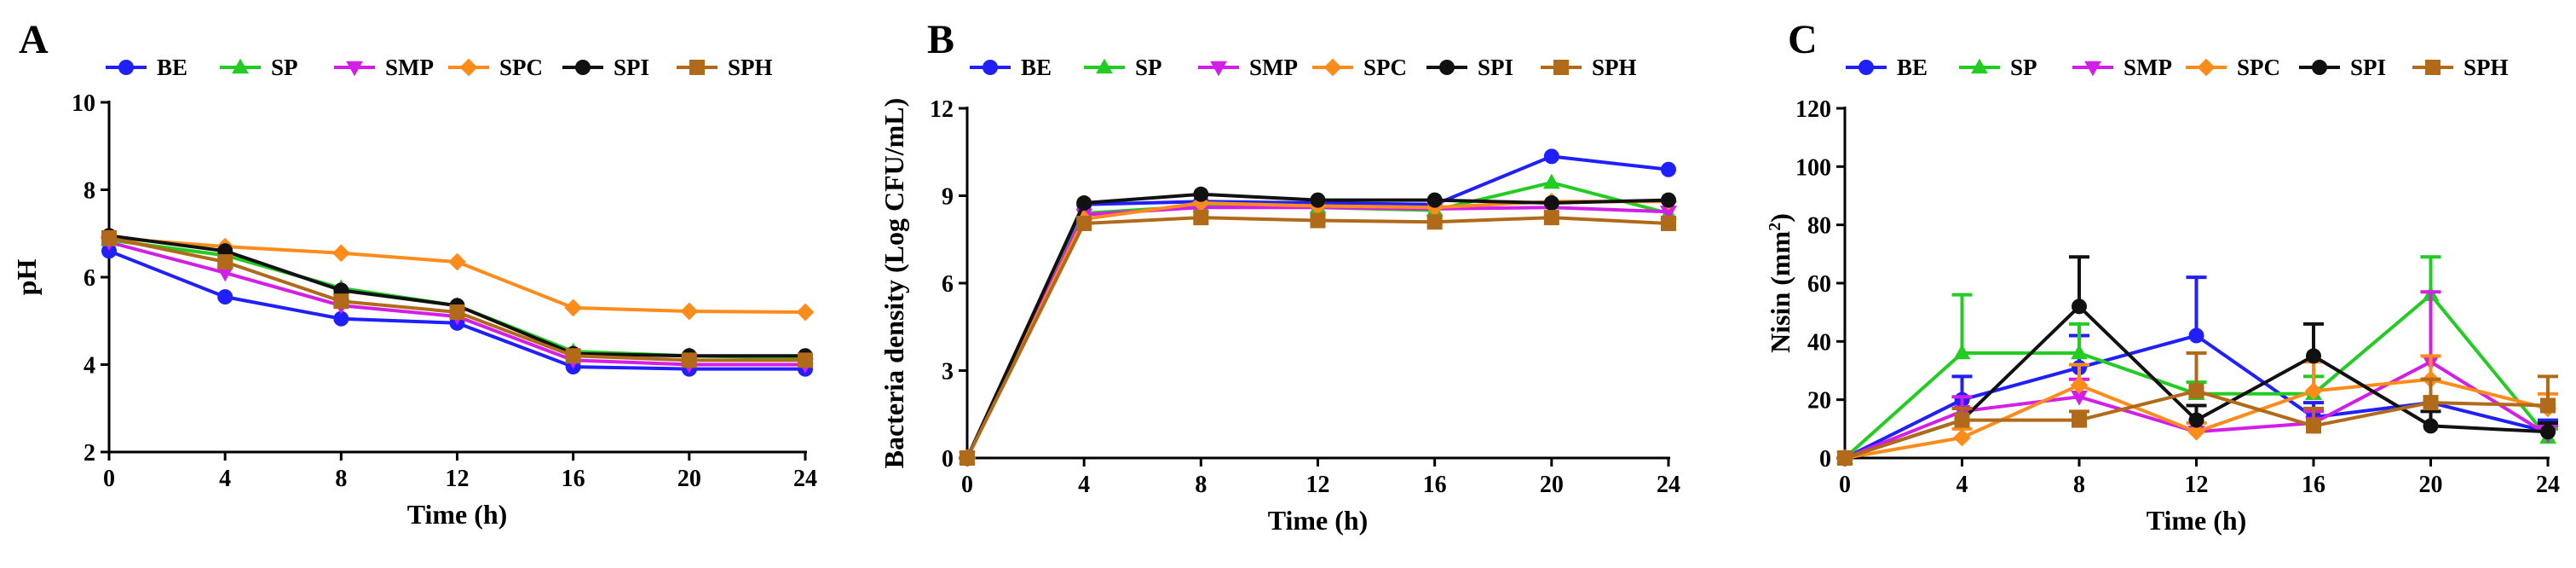  Describe the element at coordinates (89, 191) in the screenshot. I see `y-tick-label: 8` at that location.